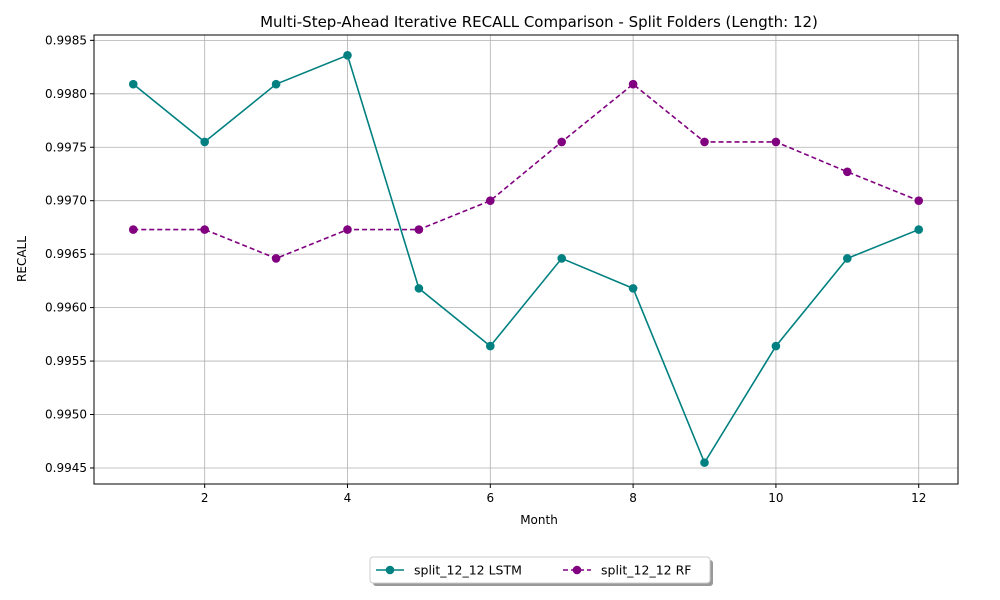  Describe the element at coordinates (66, 40) in the screenshot. I see `y-tick-label: 0.9985` at that location.